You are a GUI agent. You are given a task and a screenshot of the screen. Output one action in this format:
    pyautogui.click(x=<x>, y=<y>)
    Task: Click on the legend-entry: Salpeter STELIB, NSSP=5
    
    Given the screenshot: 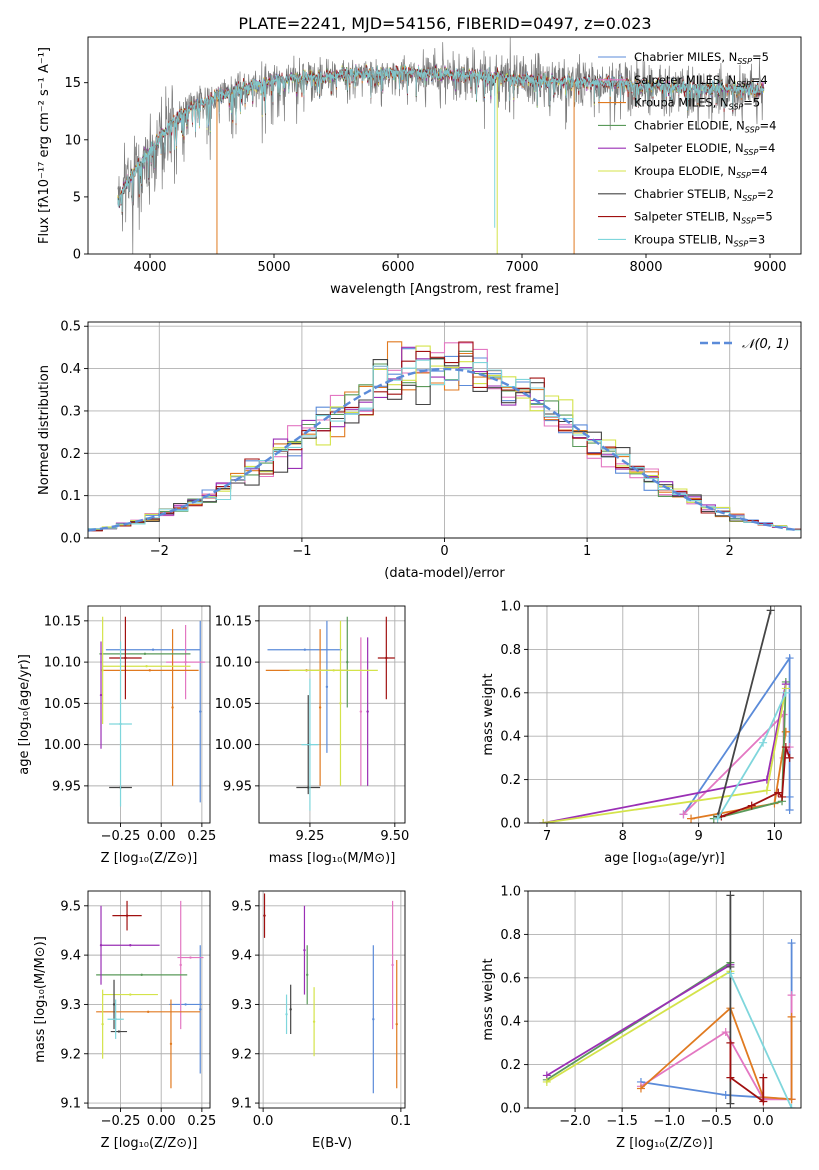 What is the action you would take?
    pyautogui.click(x=703, y=218)
    